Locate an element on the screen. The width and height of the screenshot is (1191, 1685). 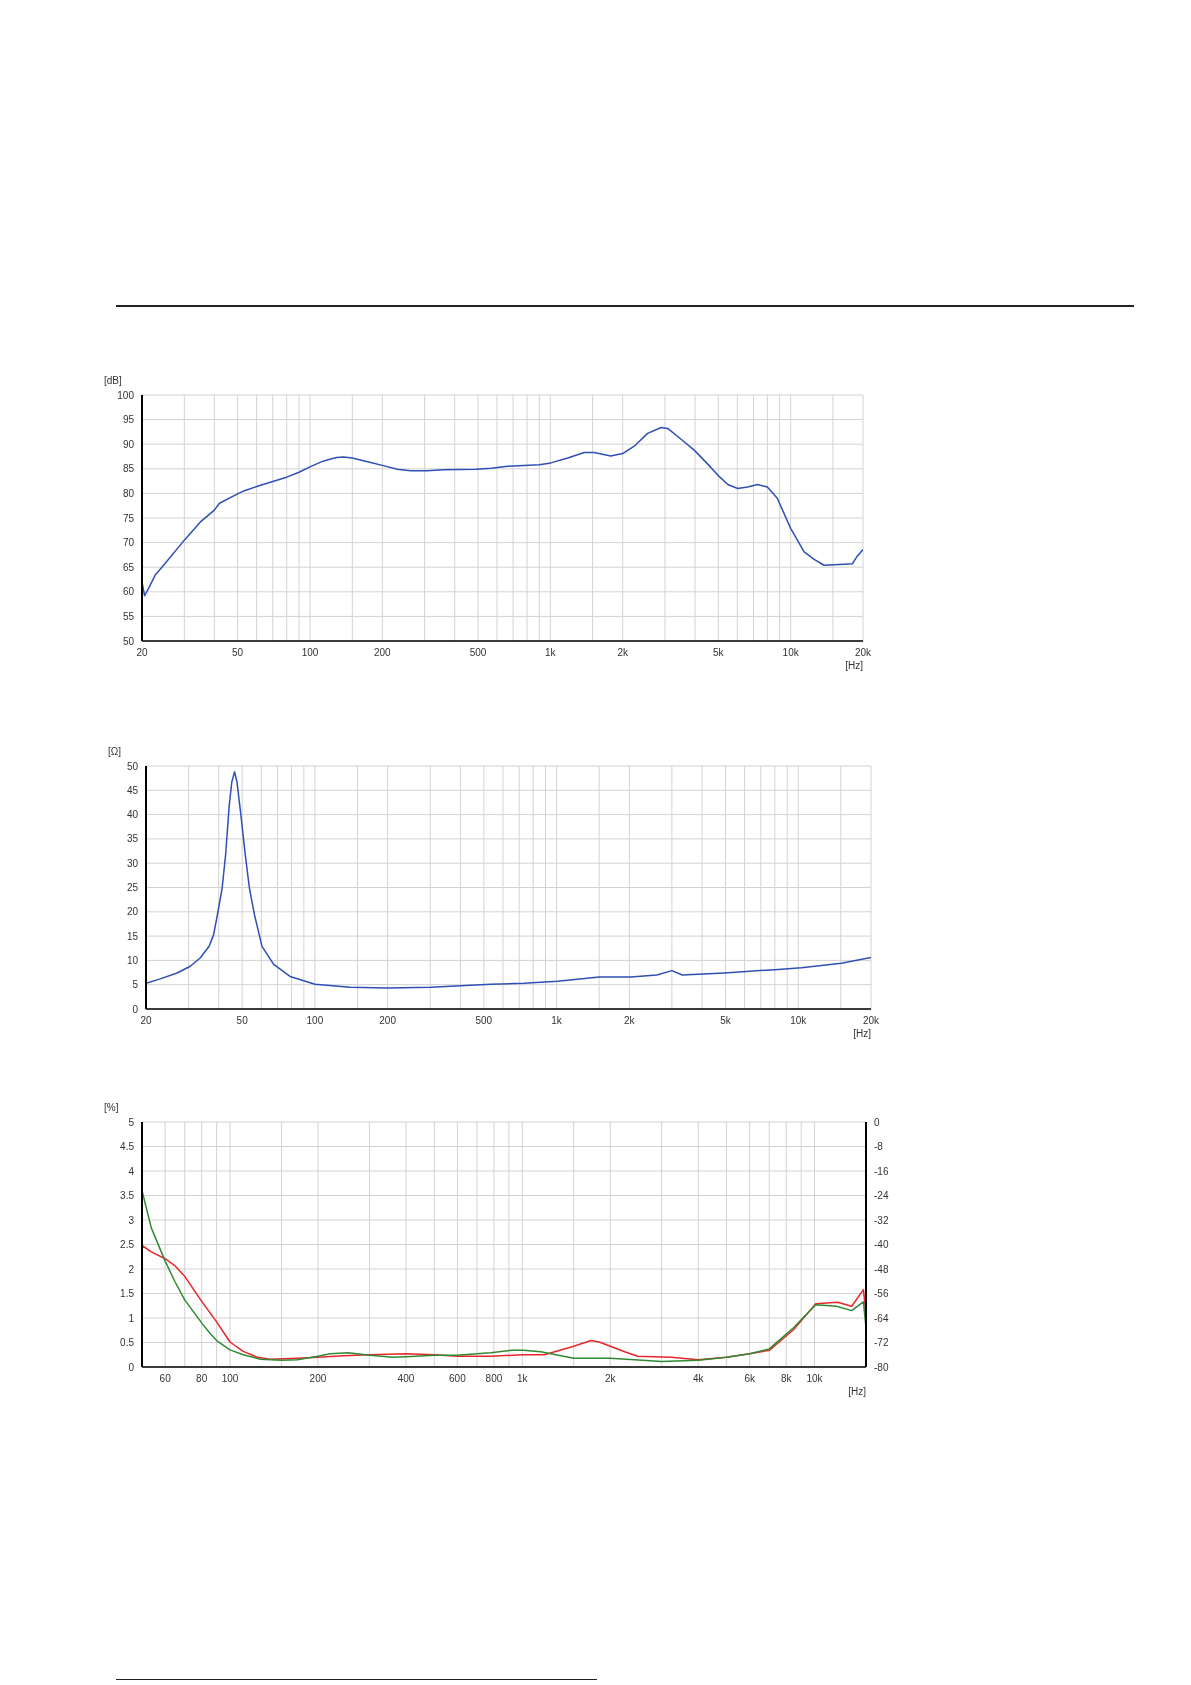
y-tick-label: 100 is located at coordinates (126, 395).